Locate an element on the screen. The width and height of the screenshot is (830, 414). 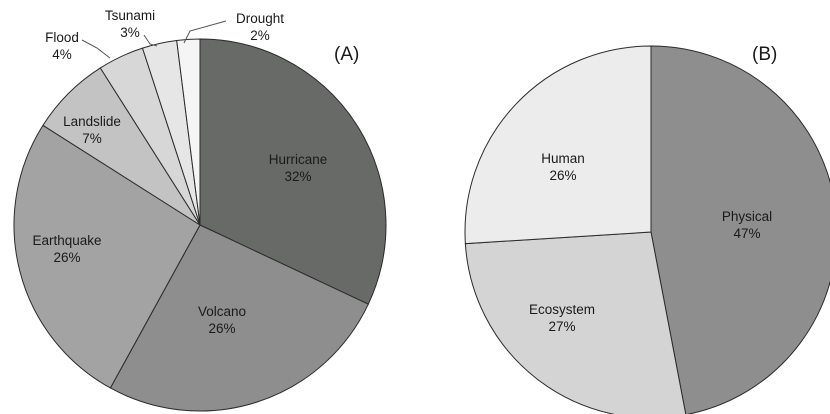
slice-hurricane is located at coordinates (293, 171).